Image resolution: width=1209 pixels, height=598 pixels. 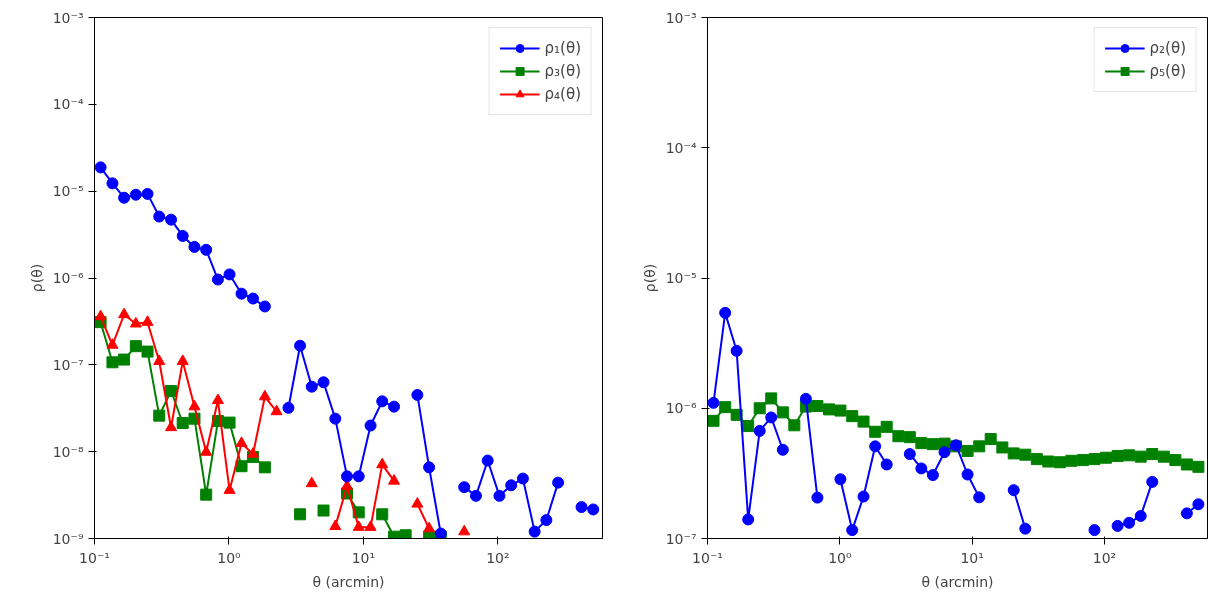 I want to click on legend-label: ρ₃(θ), so click(x=562, y=71).